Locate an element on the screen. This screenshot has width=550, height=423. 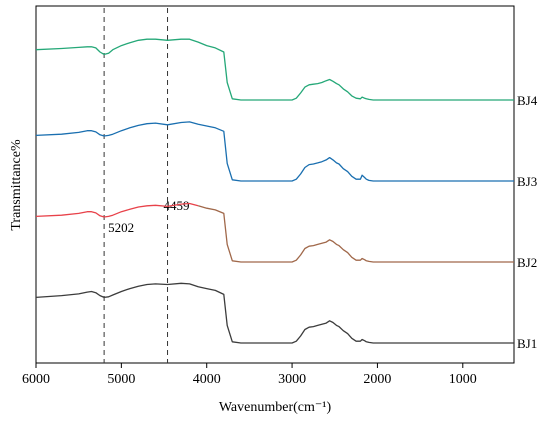
x-tick-label: 6000 is located at coordinates (36, 379).